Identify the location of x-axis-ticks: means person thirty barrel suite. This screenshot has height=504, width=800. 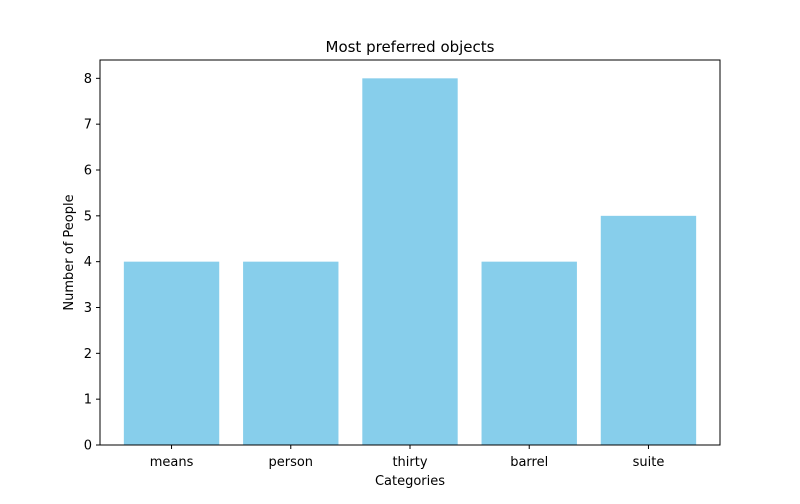
(407, 457).